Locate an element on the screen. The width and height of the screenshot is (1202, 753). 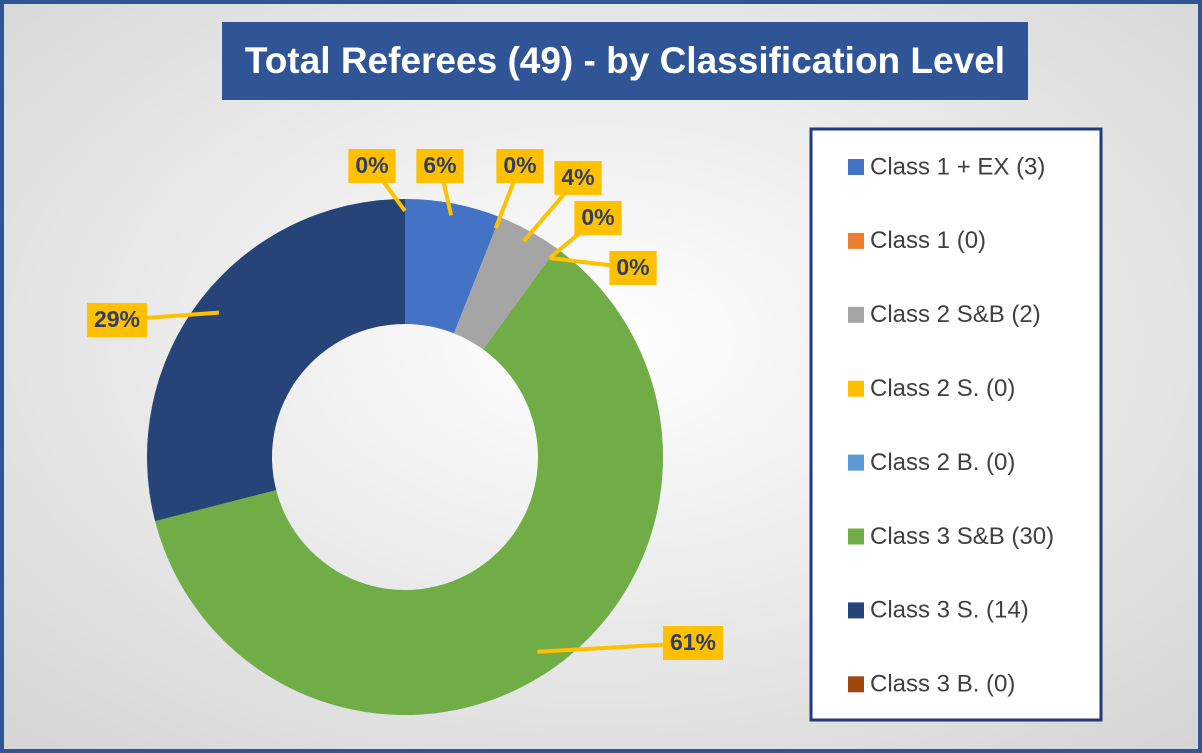
legend-label: Class 3 S&B (30) is located at coordinates (962, 536).